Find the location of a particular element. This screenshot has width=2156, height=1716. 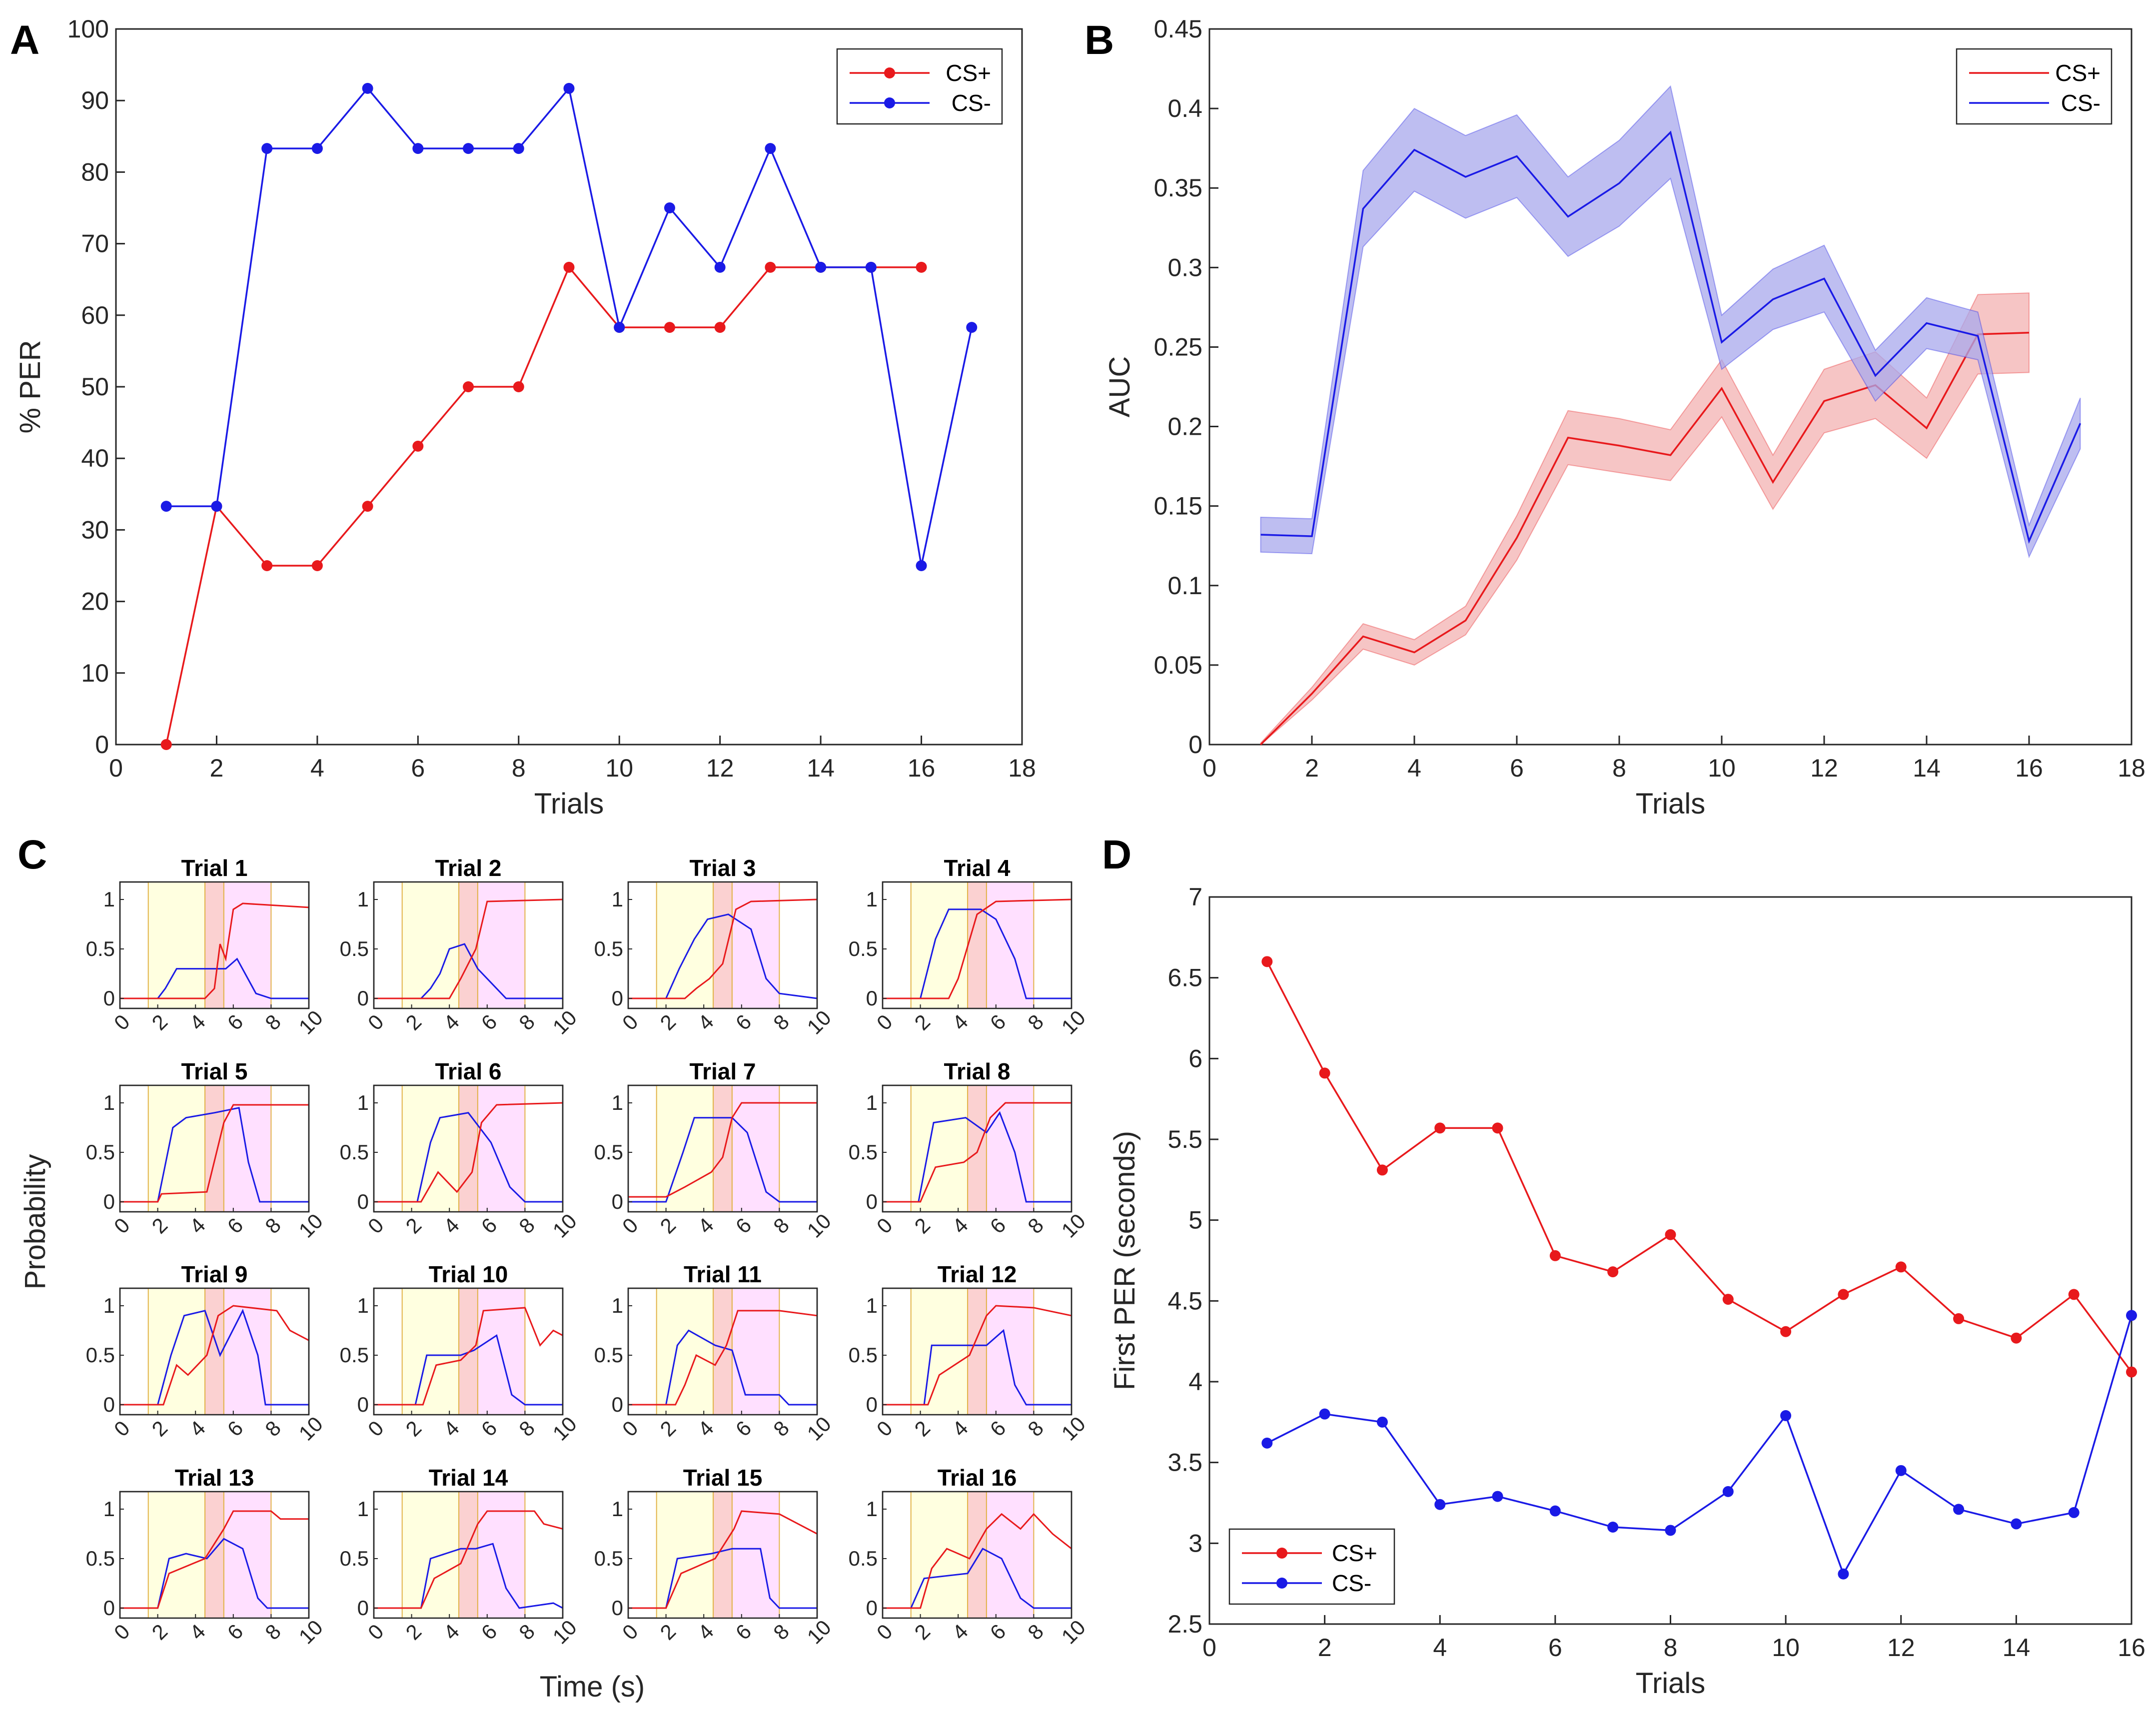

subplot-title: Trial 11 is located at coordinates (723, 1274).